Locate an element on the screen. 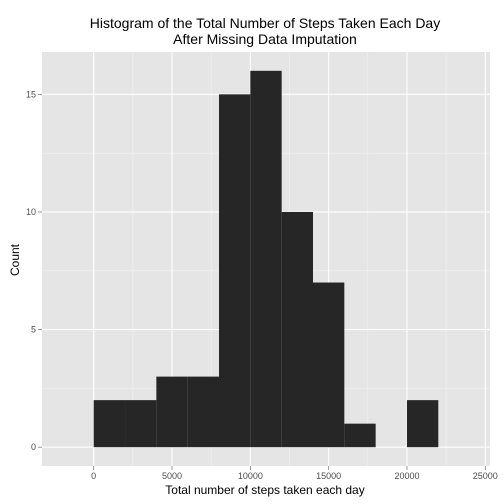 Image resolution: width=504 pixels, height=504 pixels. chart-title-line-2: After Missing Data Imputation is located at coordinates (265, 39).